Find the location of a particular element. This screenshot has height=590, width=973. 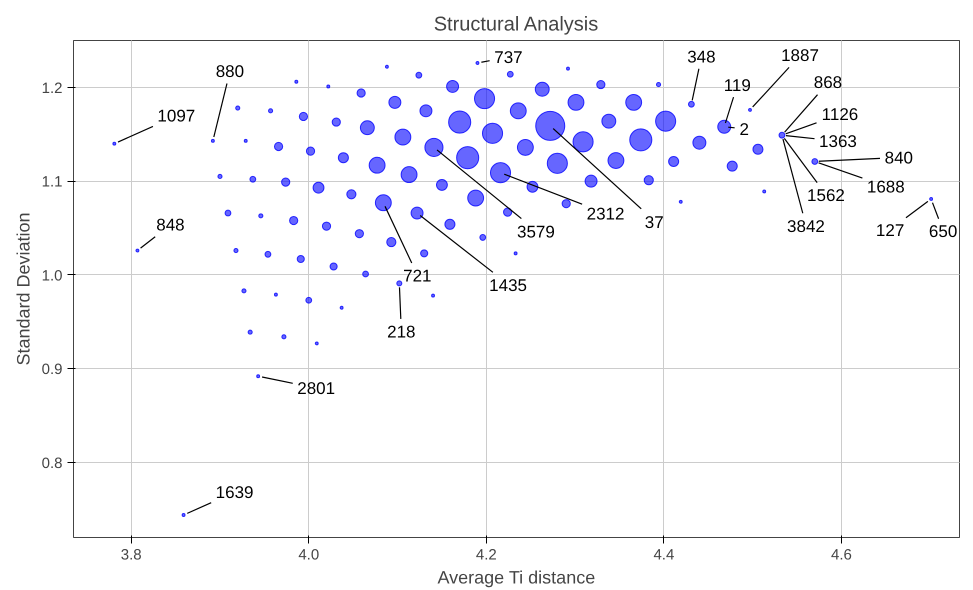

annotation: 348 is located at coordinates (701, 56).